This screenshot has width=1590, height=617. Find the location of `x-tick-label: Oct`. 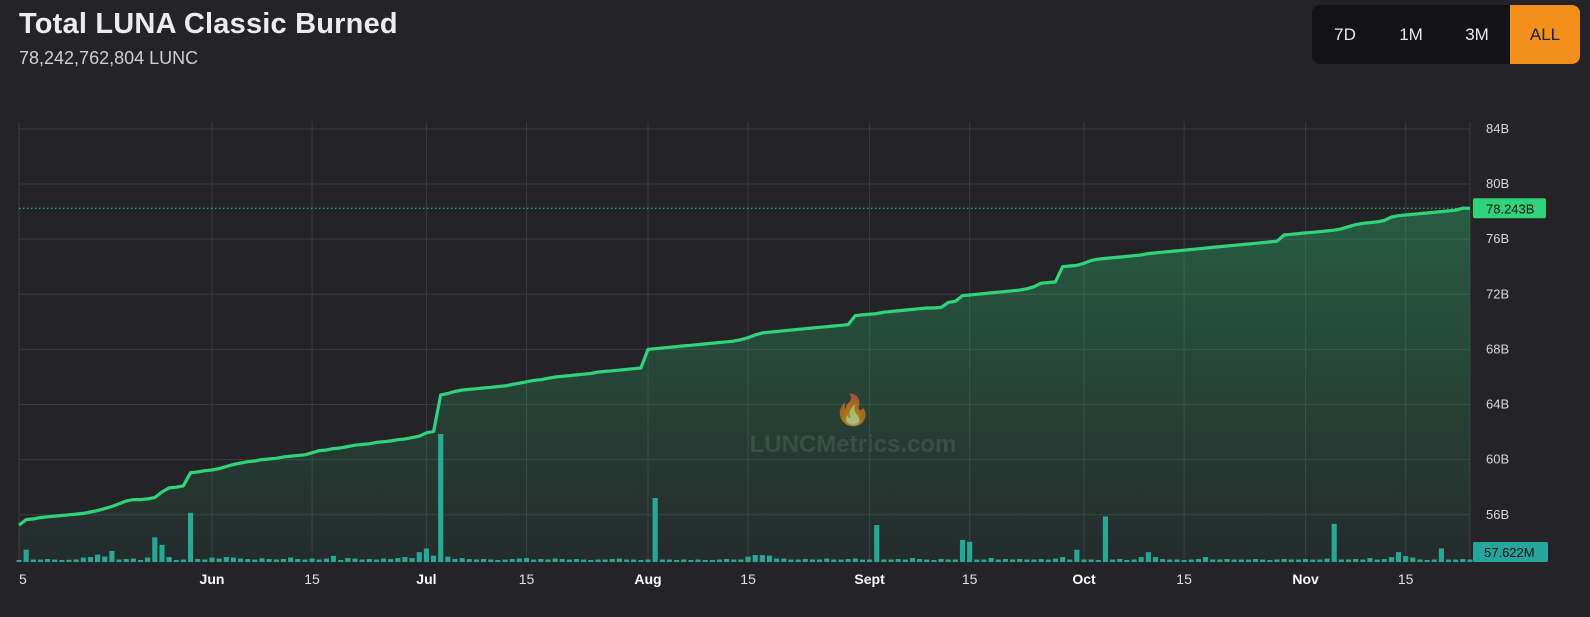

x-tick-label: Oct is located at coordinates (1084, 579).